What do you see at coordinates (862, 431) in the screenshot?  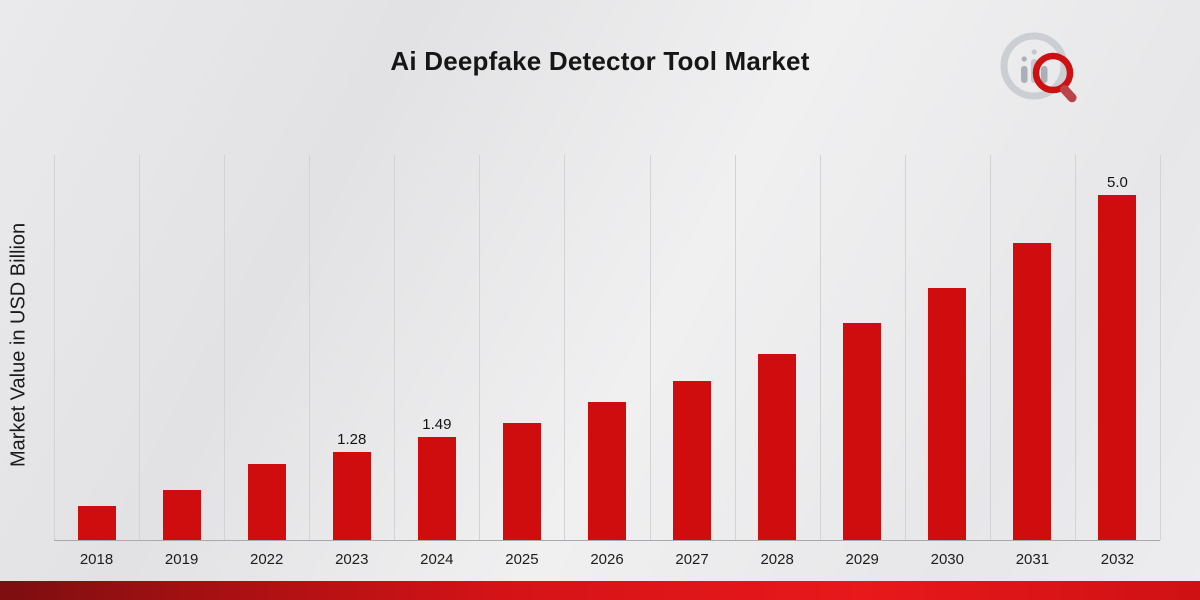 I see `bar-2029` at bounding box center [862, 431].